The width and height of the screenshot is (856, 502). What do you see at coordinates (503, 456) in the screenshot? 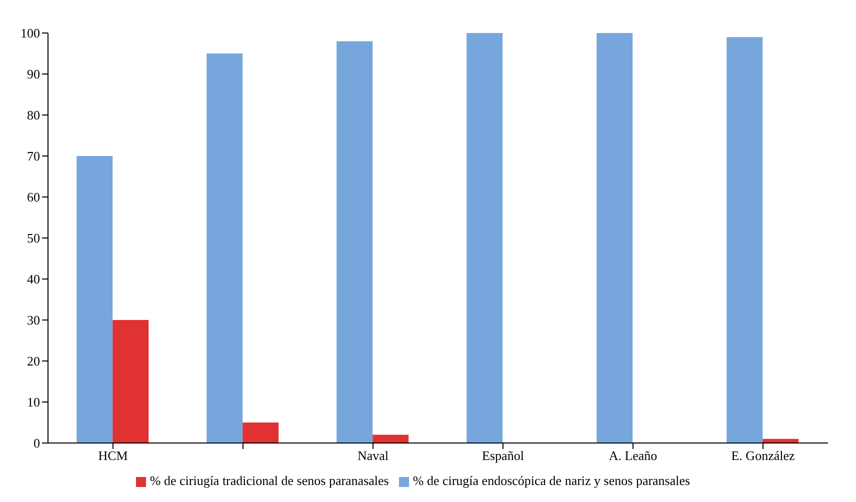
I see `x-tick-label: Español` at bounding box center [503, 456].